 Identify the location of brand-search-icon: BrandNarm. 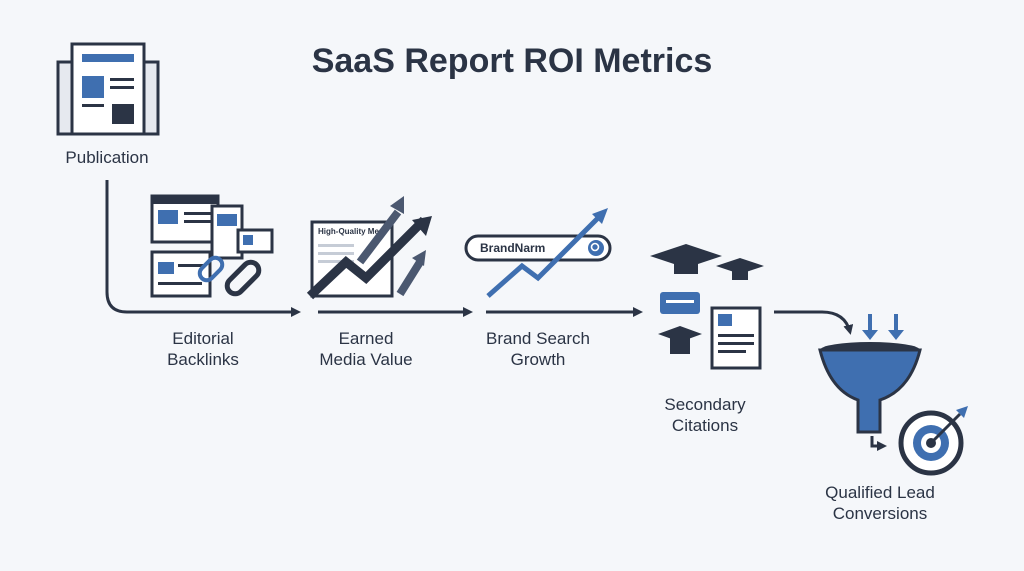
(538, 253).